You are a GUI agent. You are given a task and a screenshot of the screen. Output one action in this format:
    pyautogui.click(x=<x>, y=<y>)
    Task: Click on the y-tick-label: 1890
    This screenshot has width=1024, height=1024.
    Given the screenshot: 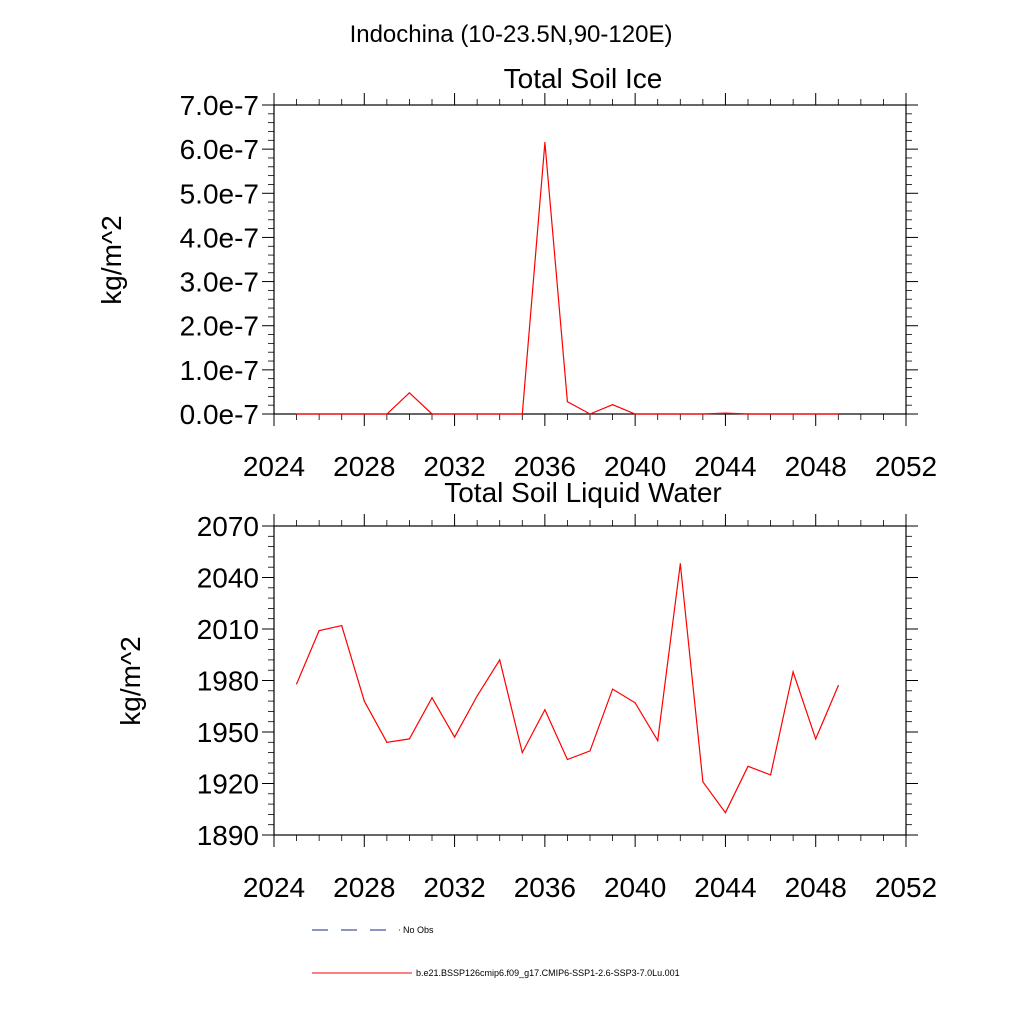 What is the action you would take?
    pyautogui.click(x=228, y=835)
    